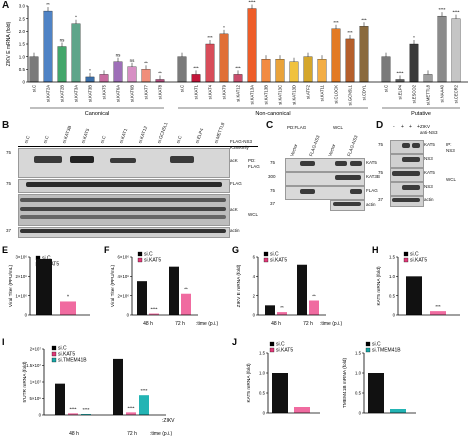 Image resolution: width=474 pixels, height=443 pixels. I want to click on label-k389only: K389only, so click(239, 147).